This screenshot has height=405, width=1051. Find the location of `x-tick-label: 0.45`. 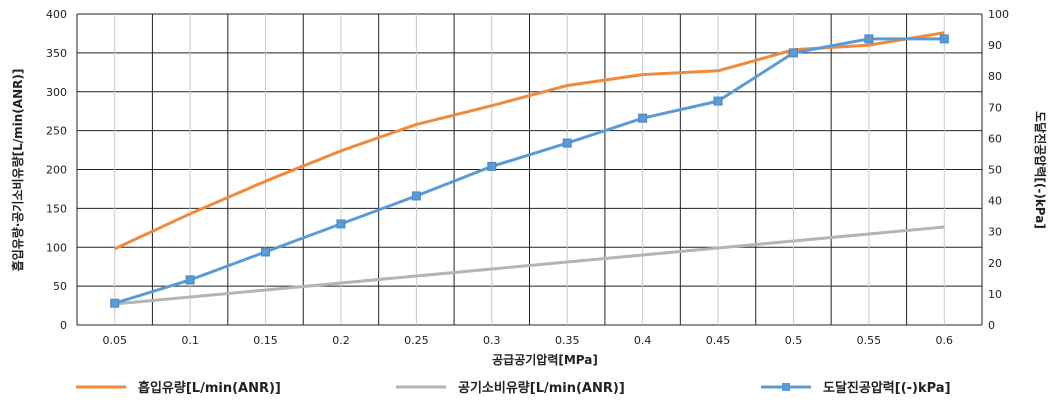

x-tick-label: 0.45 is located at coordinates (718, 340).